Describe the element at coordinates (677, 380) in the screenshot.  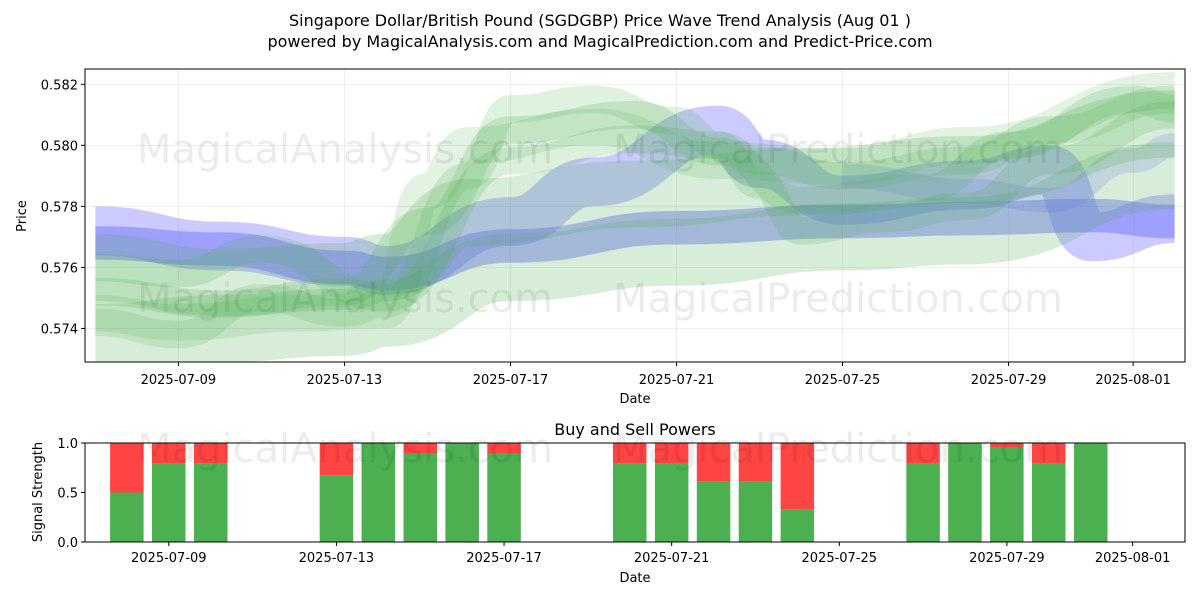
I see `price-x-tick-label: 2025-07-21` at that location.